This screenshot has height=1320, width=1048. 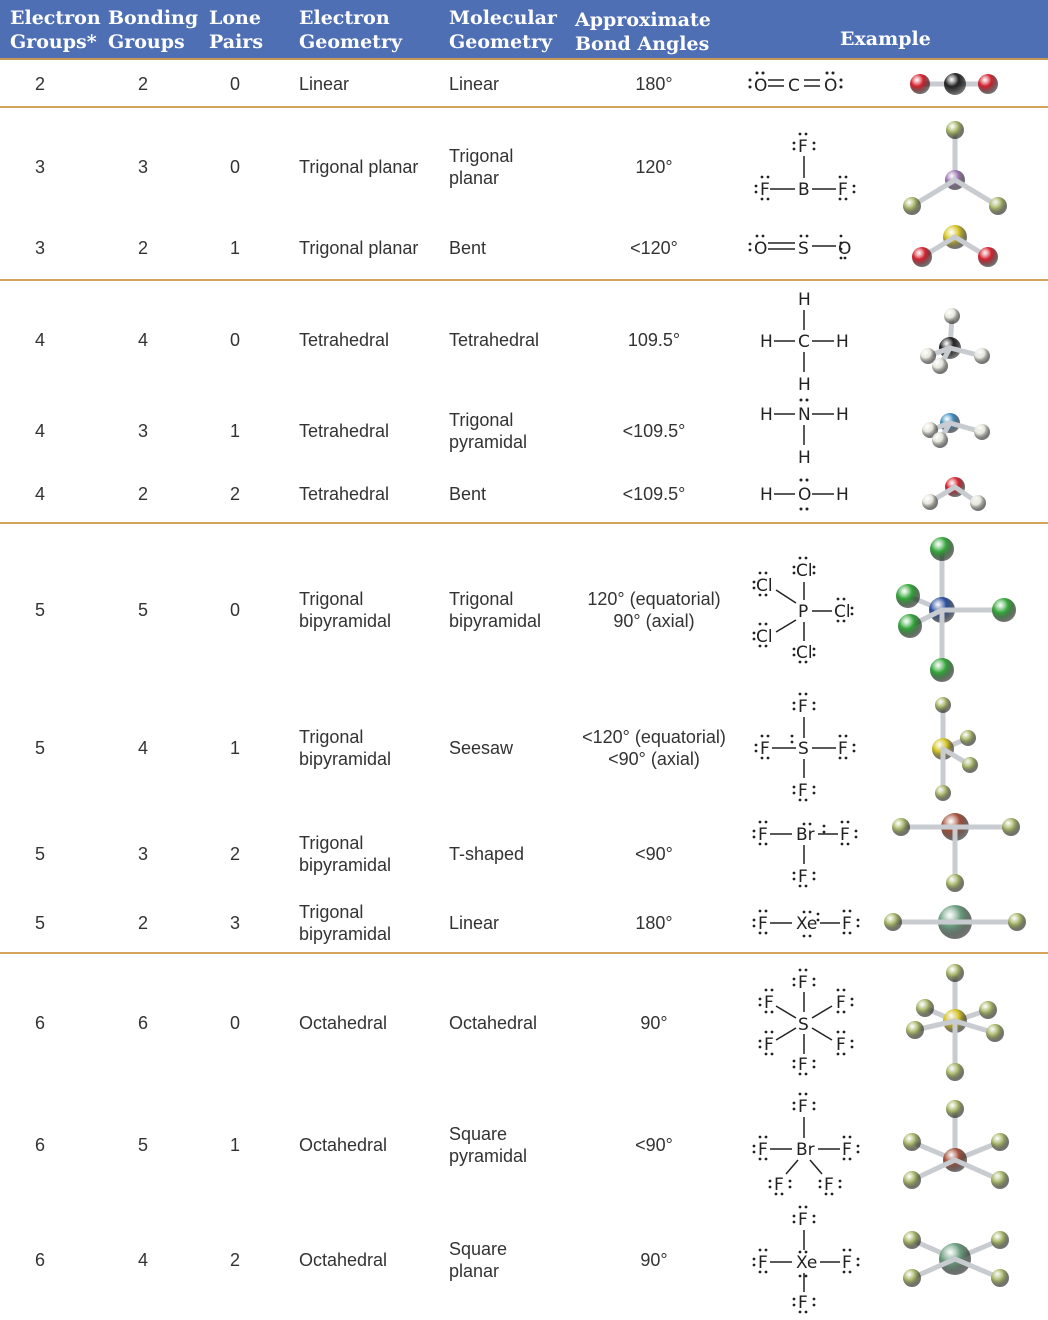 What do you see at coordinates (344, 494) in the screenshot?
I see `cell-electron-geometry: Tetrahedral` at bounding box center [344, 494].